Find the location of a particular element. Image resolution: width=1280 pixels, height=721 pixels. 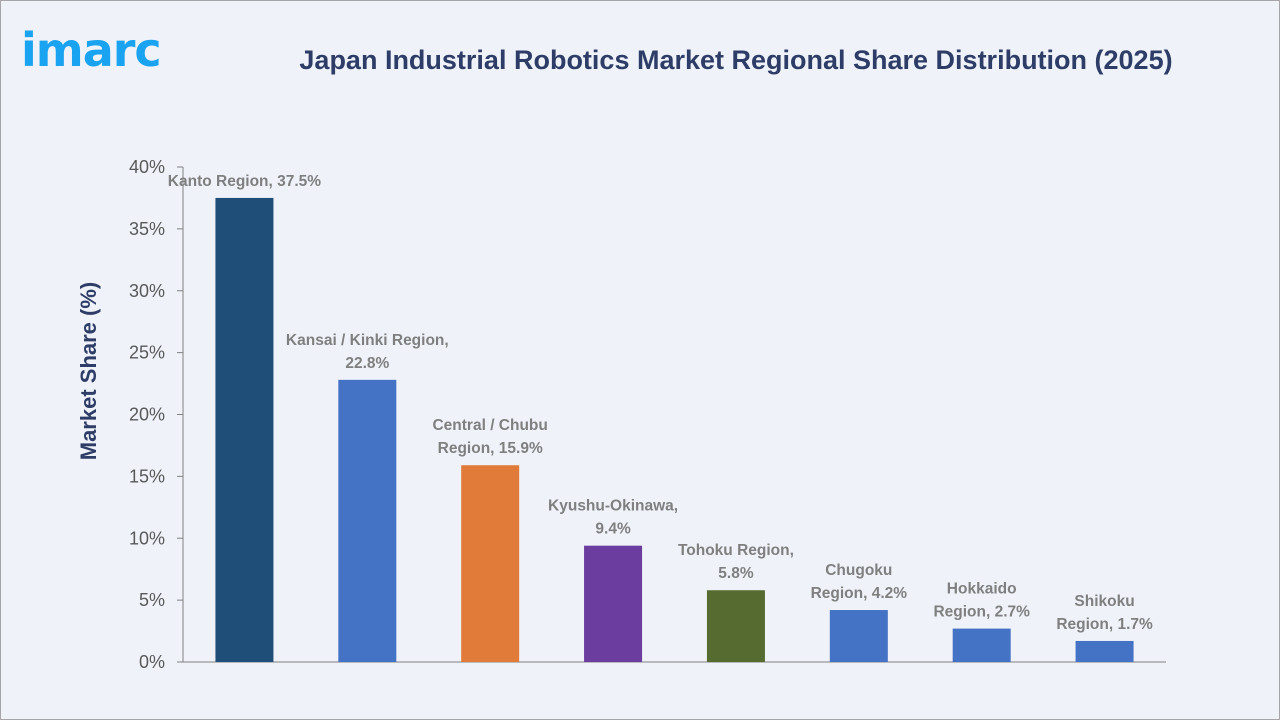

y-tick-label: 40% is located at coordinates (147, 167).